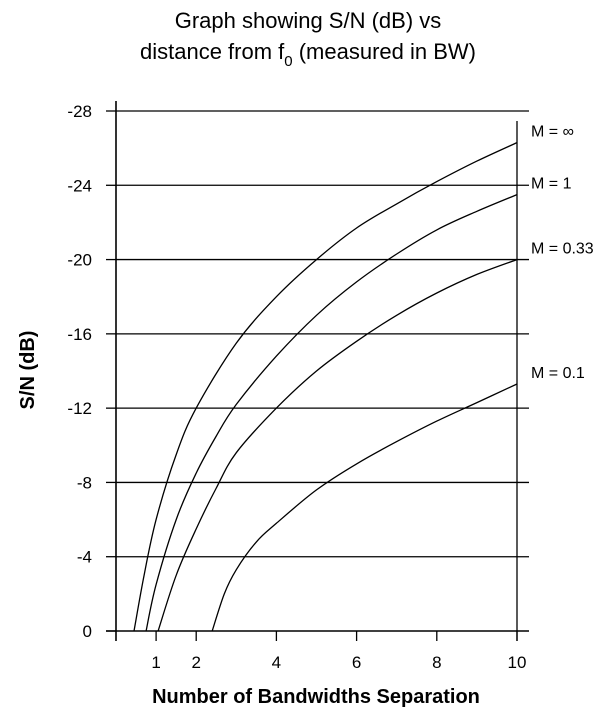 Image resolution: width=613 pixels, height=713 pixels. What do you see at coordinates (558, 373) in the screenshot?
I see `series-label-3: M = 0.1` at bounding box center [558, 373].